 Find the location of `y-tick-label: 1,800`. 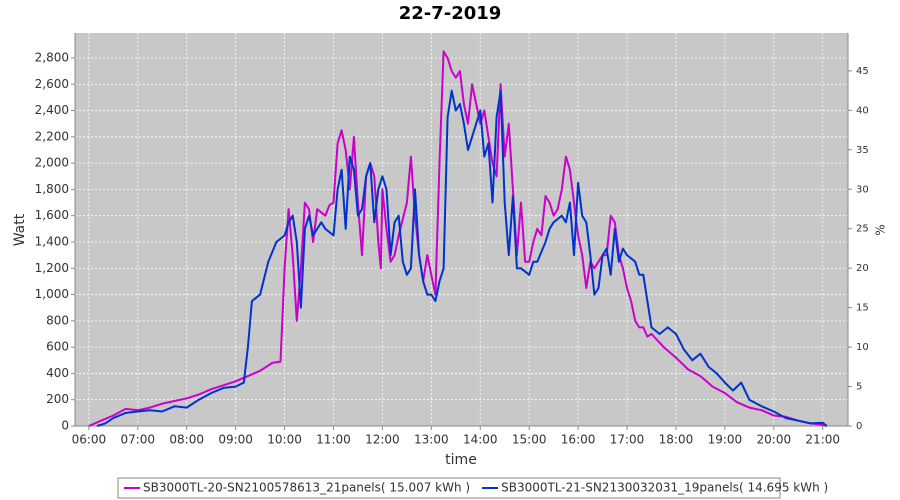

y-tick-label: 1,800 is located at coordinates (52, 189).